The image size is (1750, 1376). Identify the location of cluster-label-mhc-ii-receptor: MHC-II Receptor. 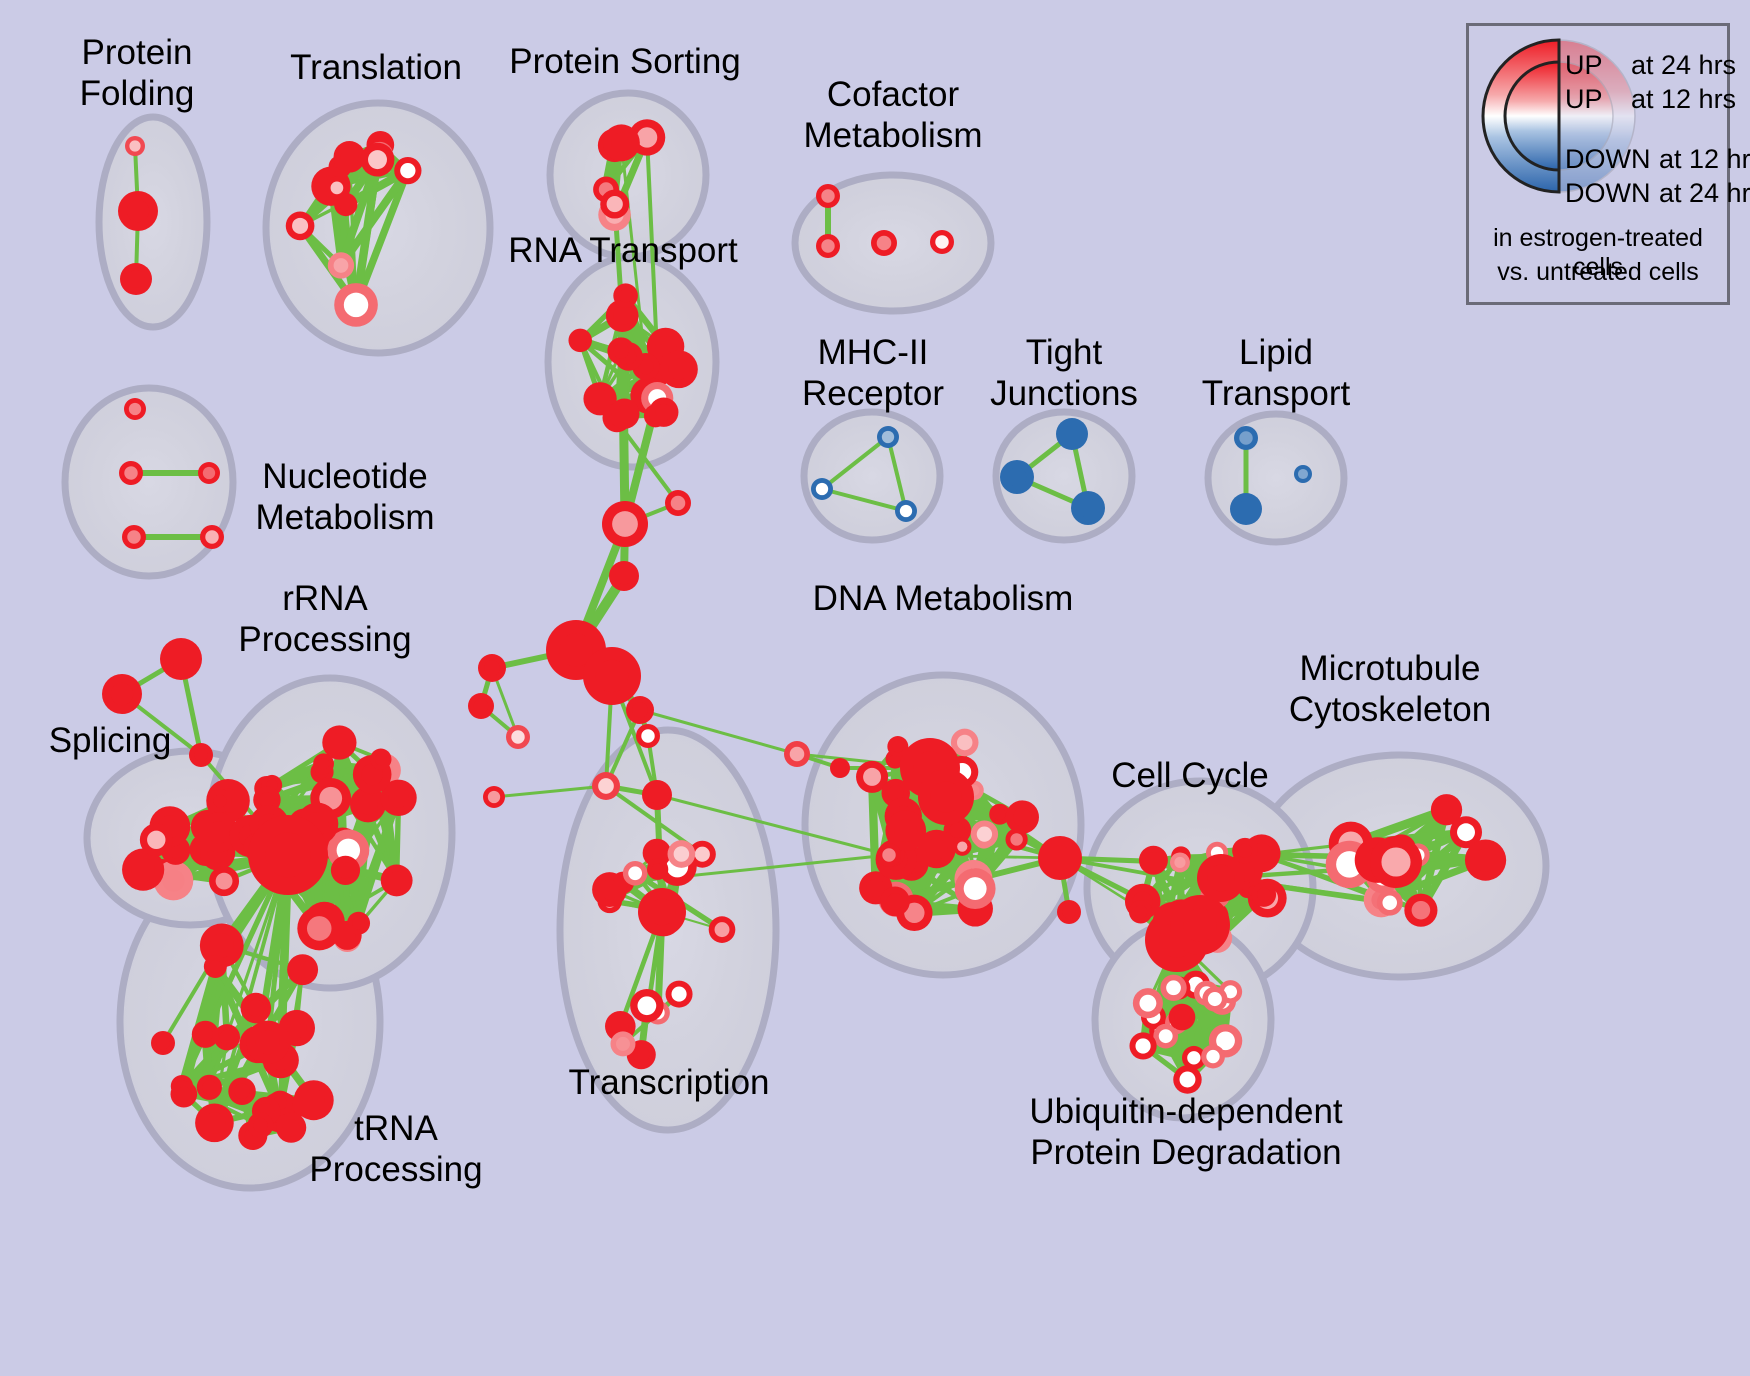
(873, 373).